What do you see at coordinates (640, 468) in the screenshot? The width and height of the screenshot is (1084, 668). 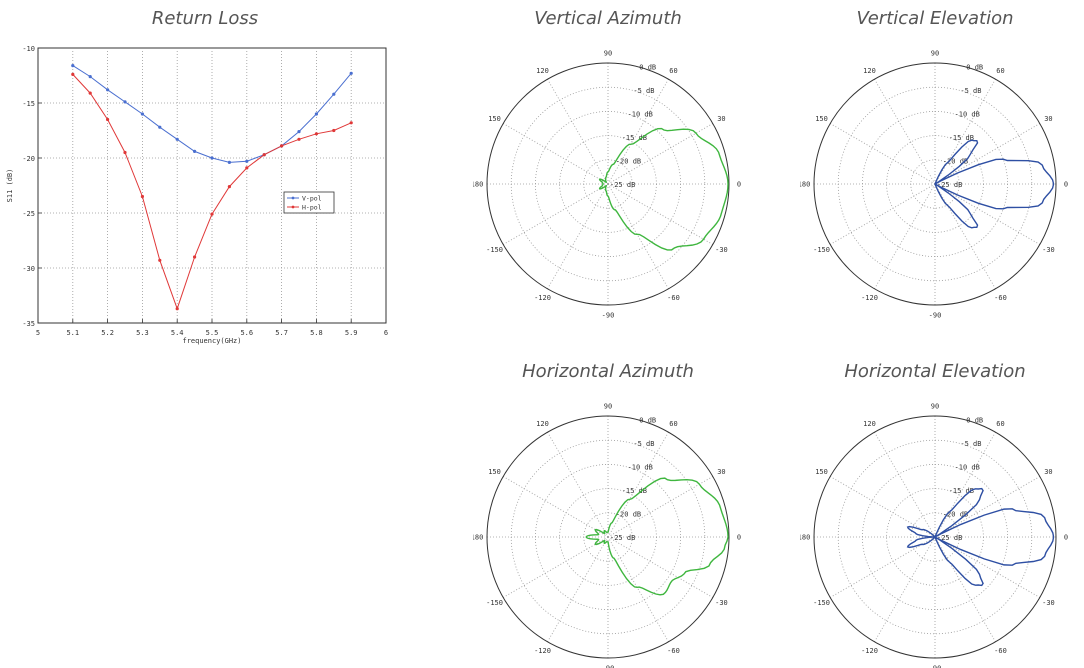 I see `polar-ring-label: -10 dB` at bounding box center [640, 468].